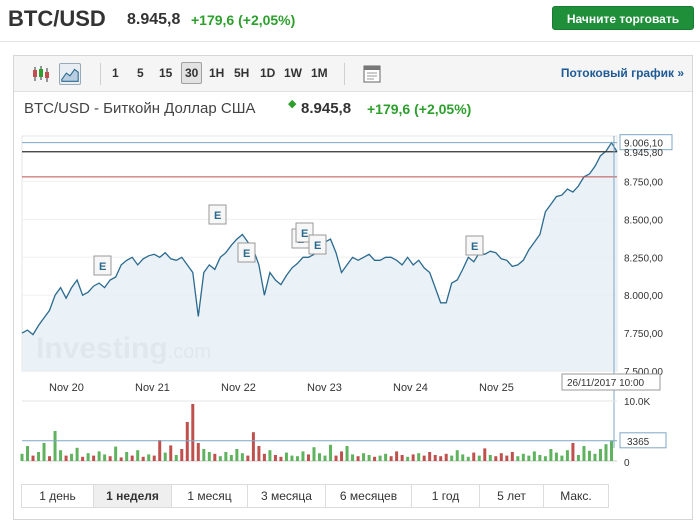 The image size is (700, 525). Describe the element at coordinates (512, 496) in the screenshot. I see `range-5-years: 5 лет` at that location.